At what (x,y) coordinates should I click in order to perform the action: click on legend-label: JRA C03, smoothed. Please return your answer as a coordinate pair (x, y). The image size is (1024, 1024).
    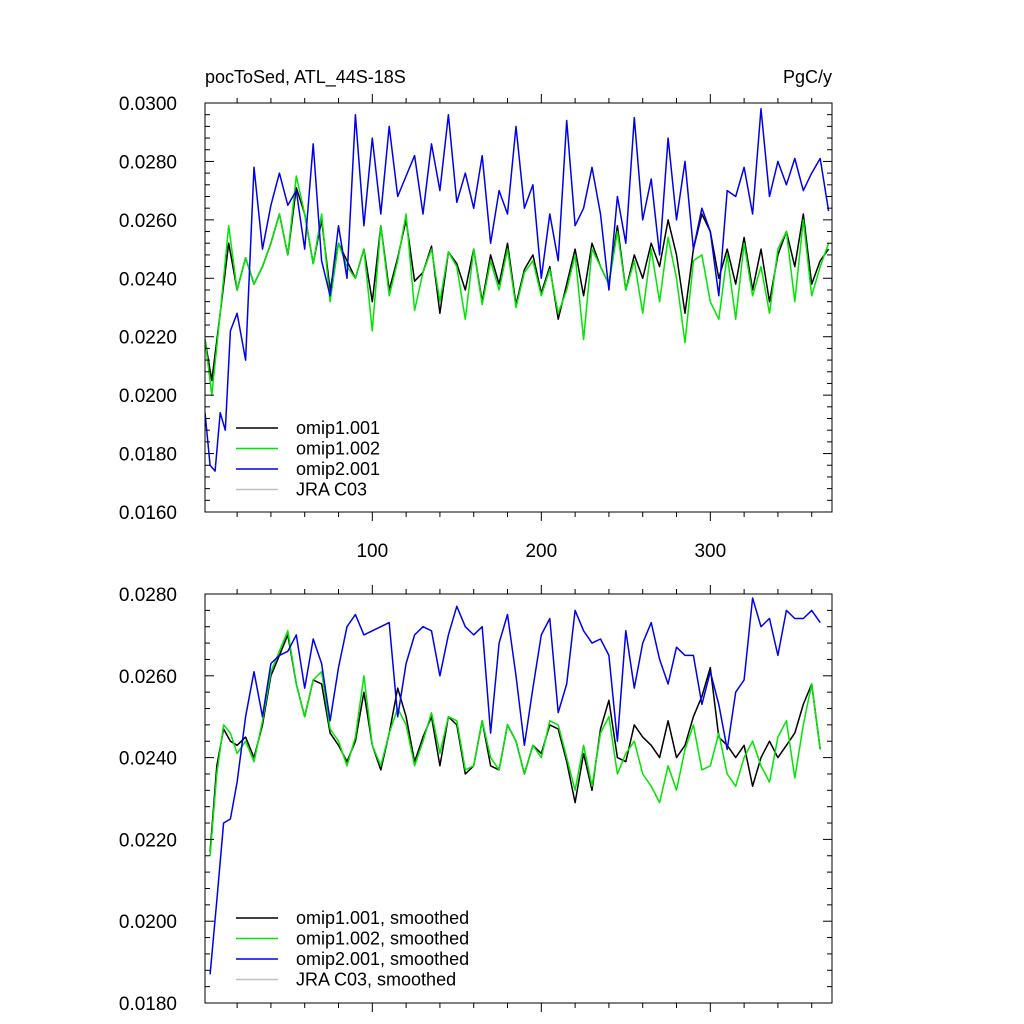
    Looking at the image, I should click on (376, 980).